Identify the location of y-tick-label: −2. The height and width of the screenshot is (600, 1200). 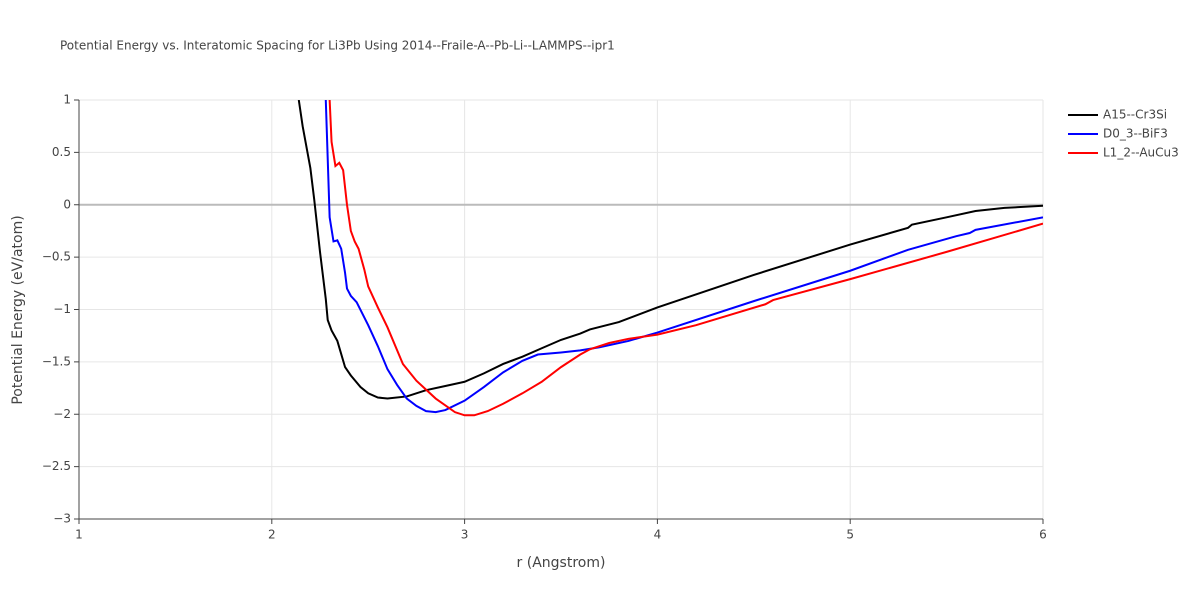
(62, 414).